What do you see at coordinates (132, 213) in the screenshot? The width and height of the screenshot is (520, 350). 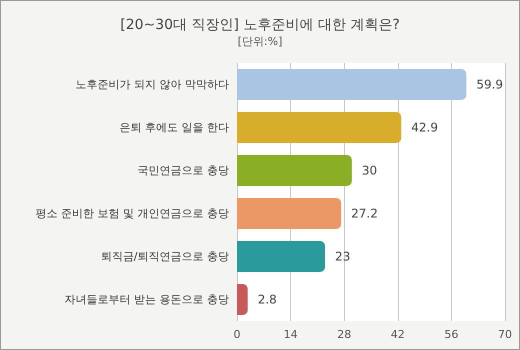 I see `y-tick-label: 평소 준비한 보험 및 개인연금으로 충당` at bounding box center [132, 213].